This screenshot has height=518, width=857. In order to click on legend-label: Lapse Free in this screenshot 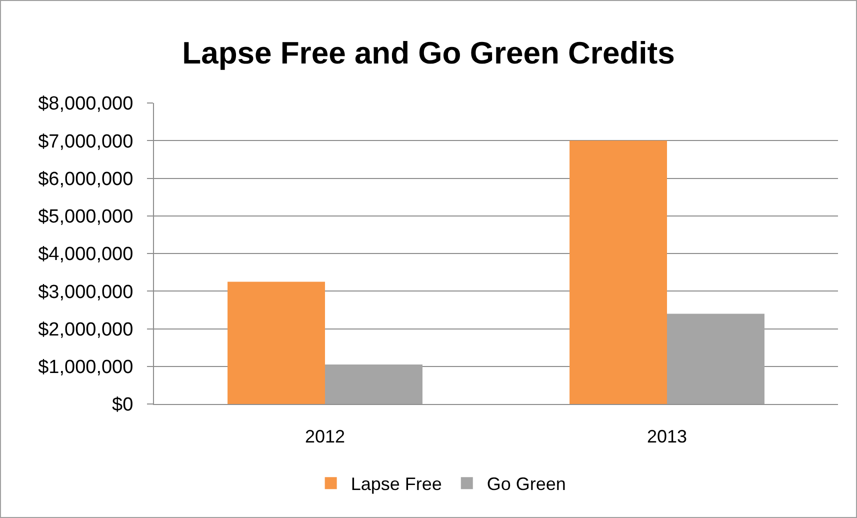, I will do `click(396, 484)`.